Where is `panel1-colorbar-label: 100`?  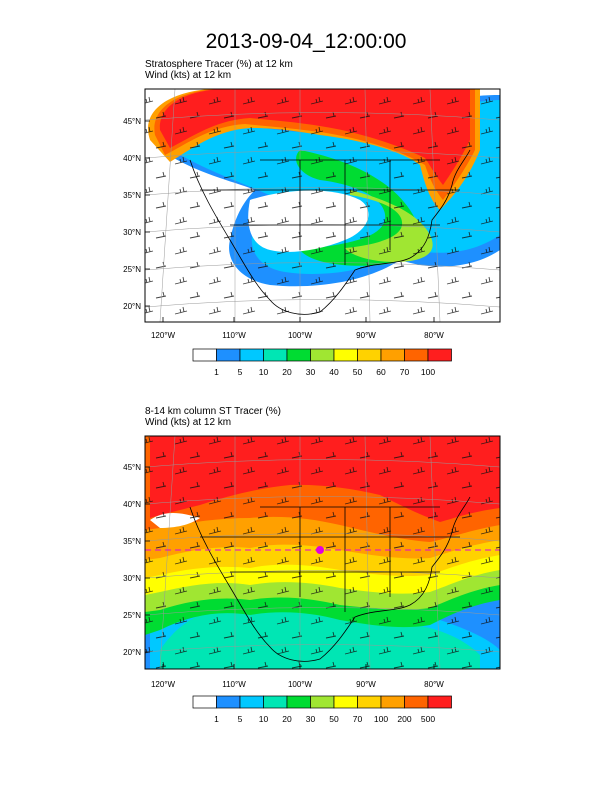 panel1-colorbar-label: 100 is located at coordinates (428, 372).